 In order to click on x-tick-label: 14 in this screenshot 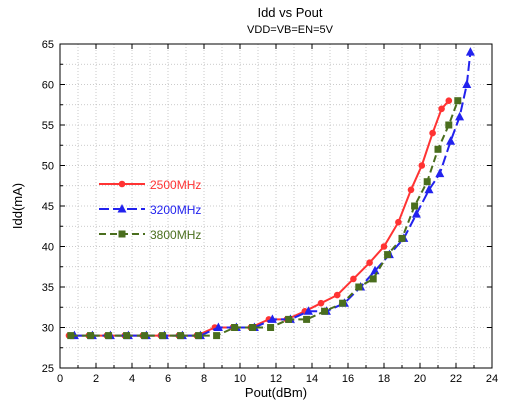, I will do `click(312, 379)`.